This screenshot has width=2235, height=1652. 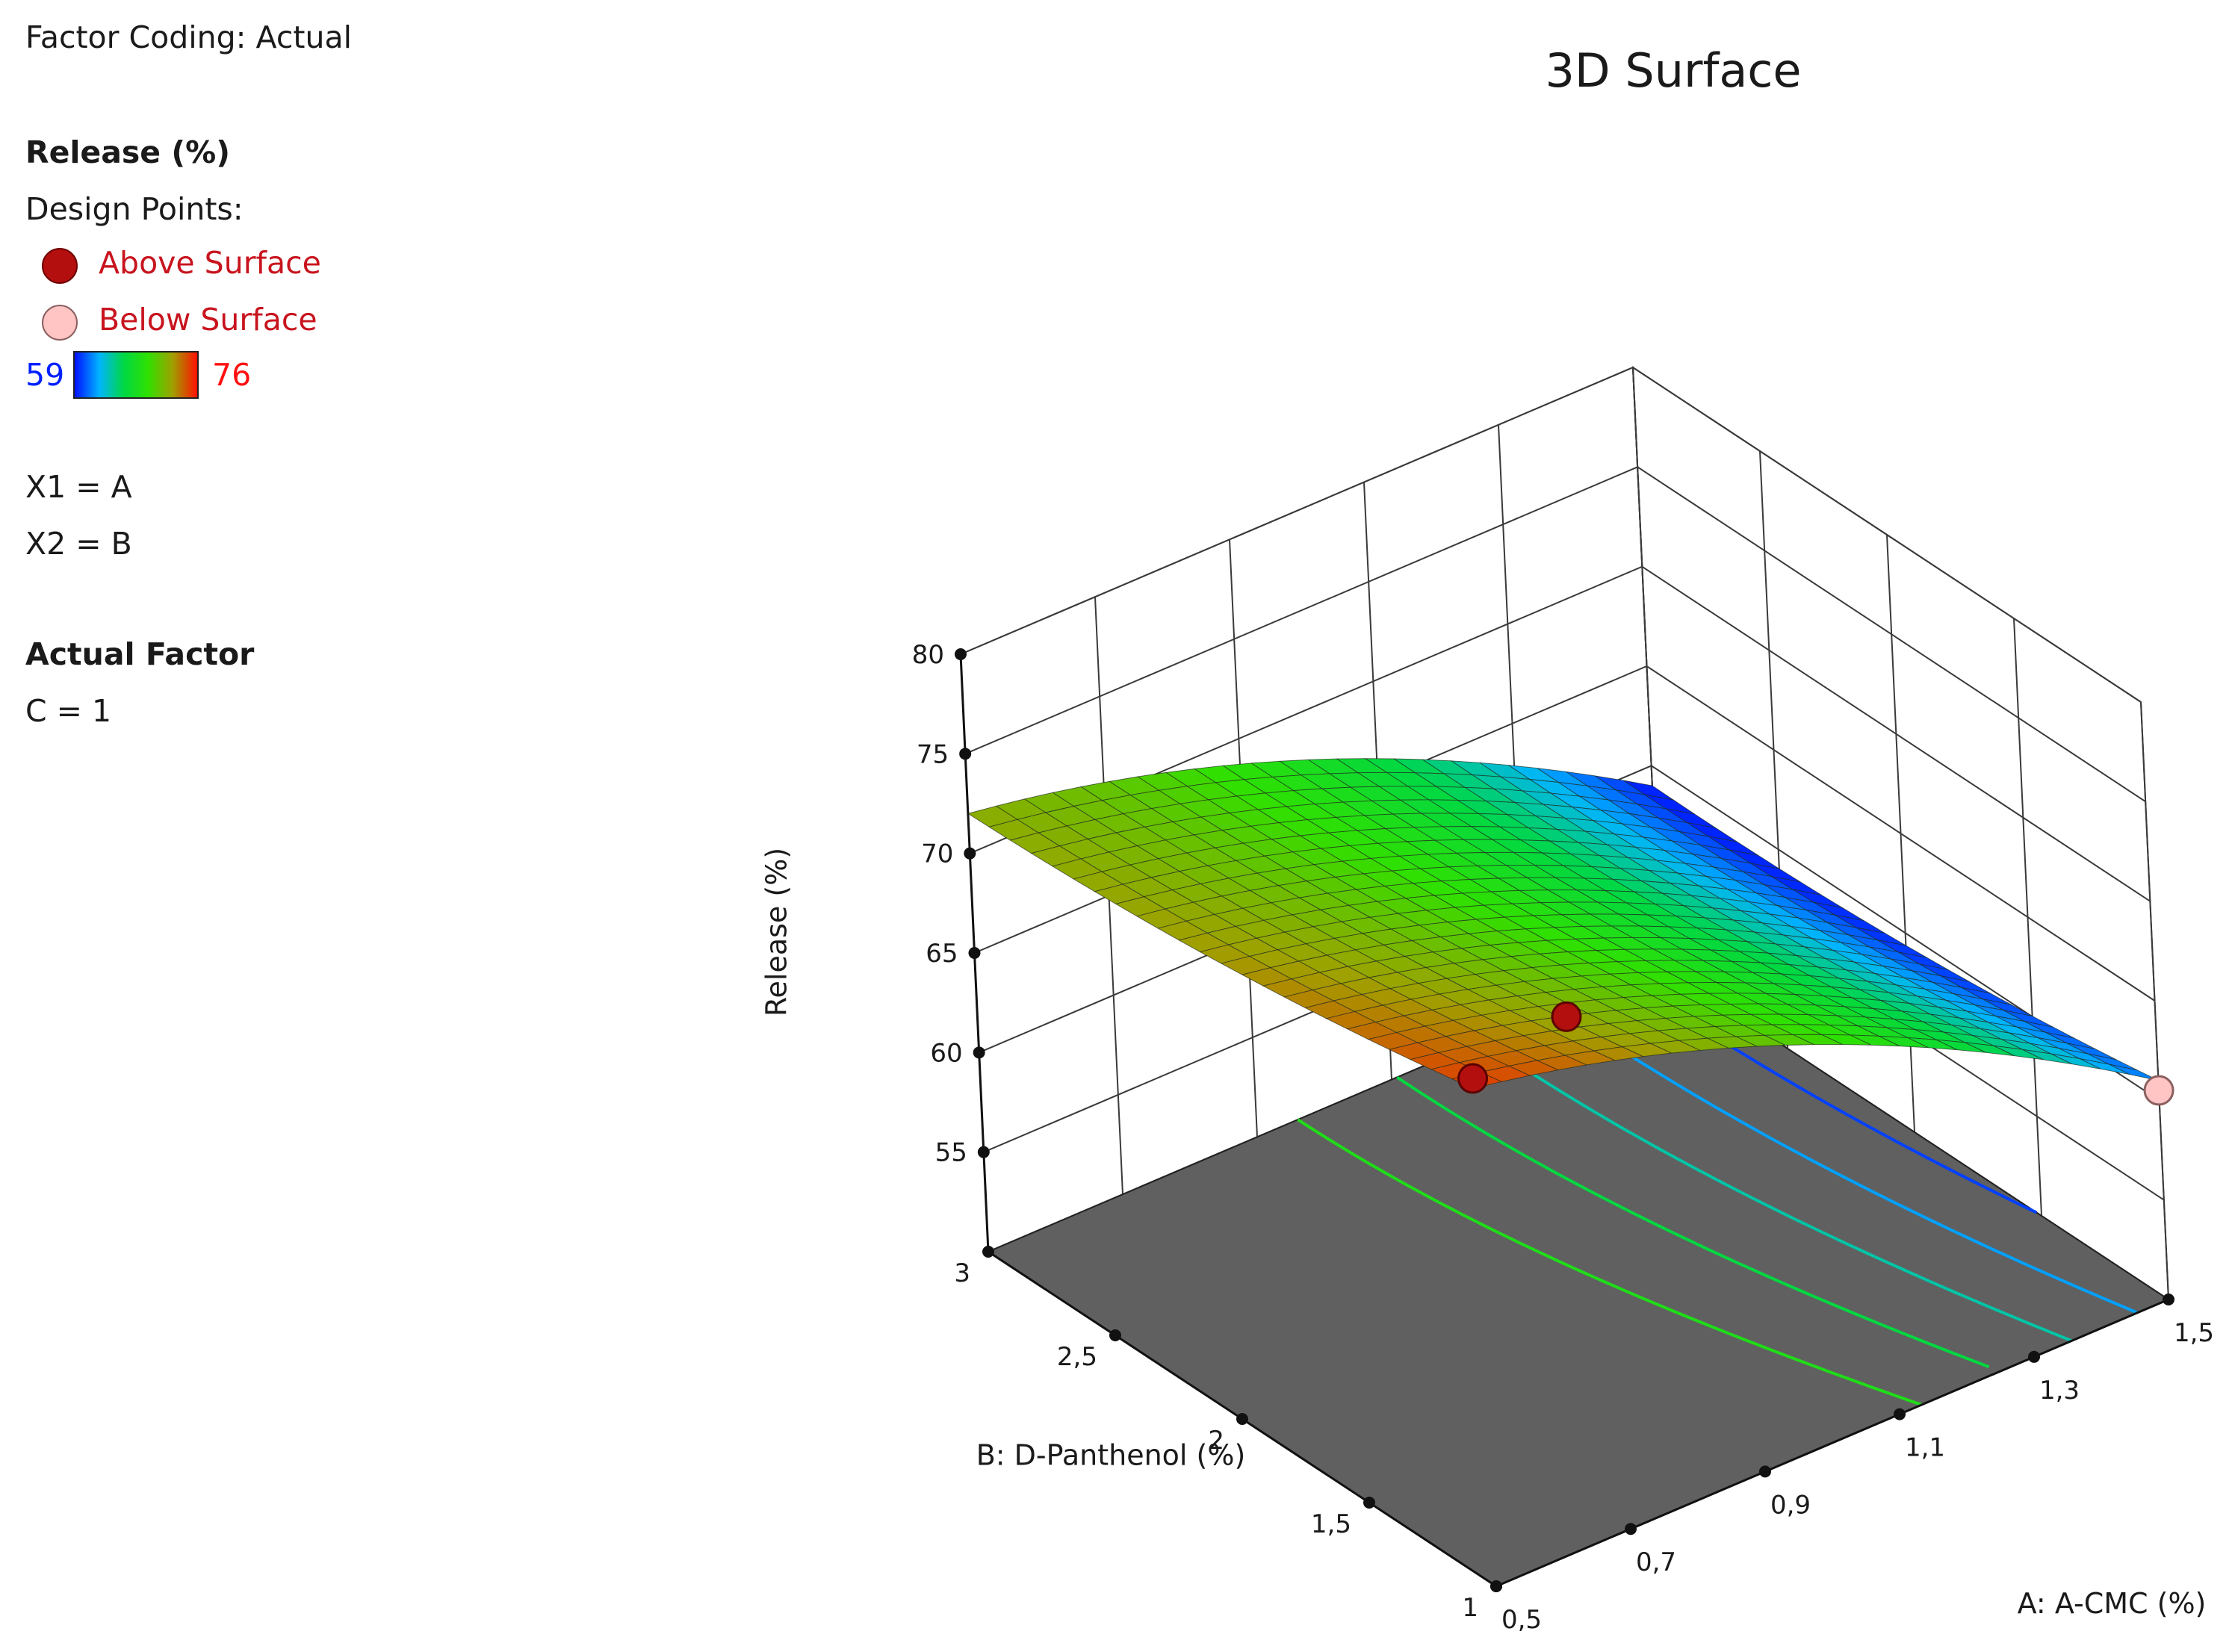 What do you see at coordinates (1111, 1455) in the screenshot?
I see `b-axis-title: B: D-Panthenol (%)` at bounding box center [1111, 1455].